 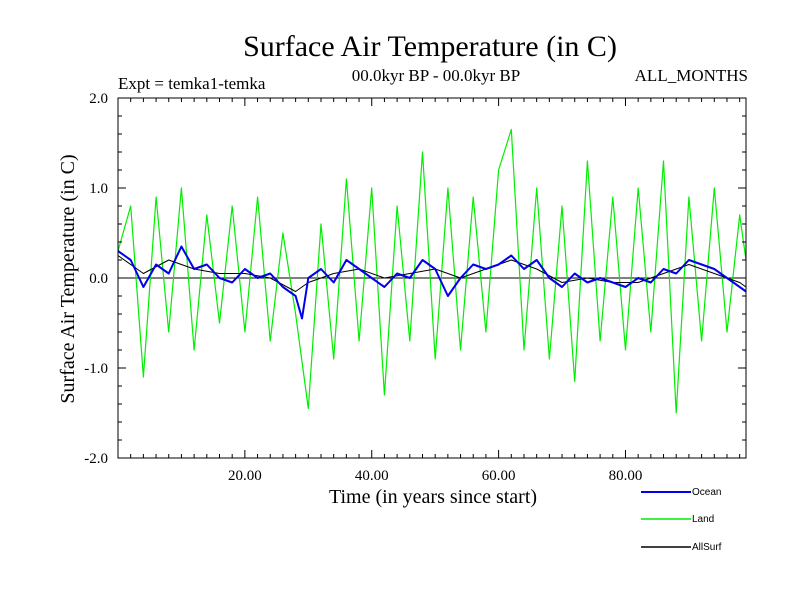 What do you see at coordinates (68, 278) in the screenshot?
I see `y-axis-label: Surface Air Temperature (in C)` at bounding box center [68, 278].